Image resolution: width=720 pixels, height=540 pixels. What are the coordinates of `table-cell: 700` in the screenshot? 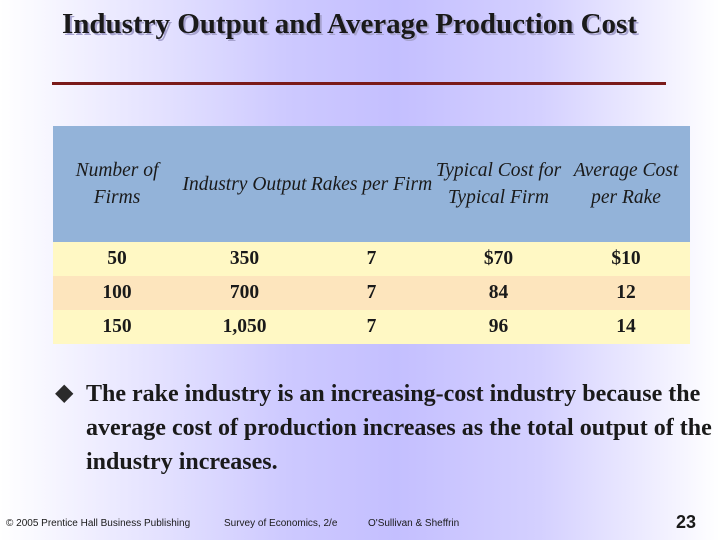 It's located at (244, 293).